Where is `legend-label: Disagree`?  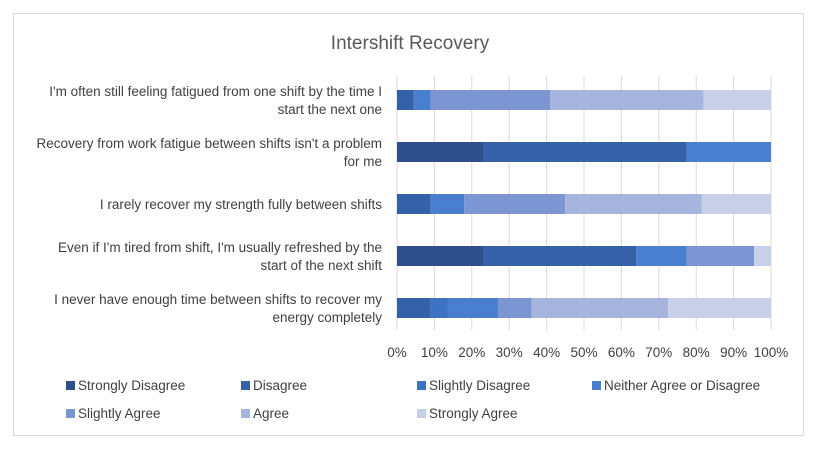 legend-label: Disagree is located at coordinates (280, 385).